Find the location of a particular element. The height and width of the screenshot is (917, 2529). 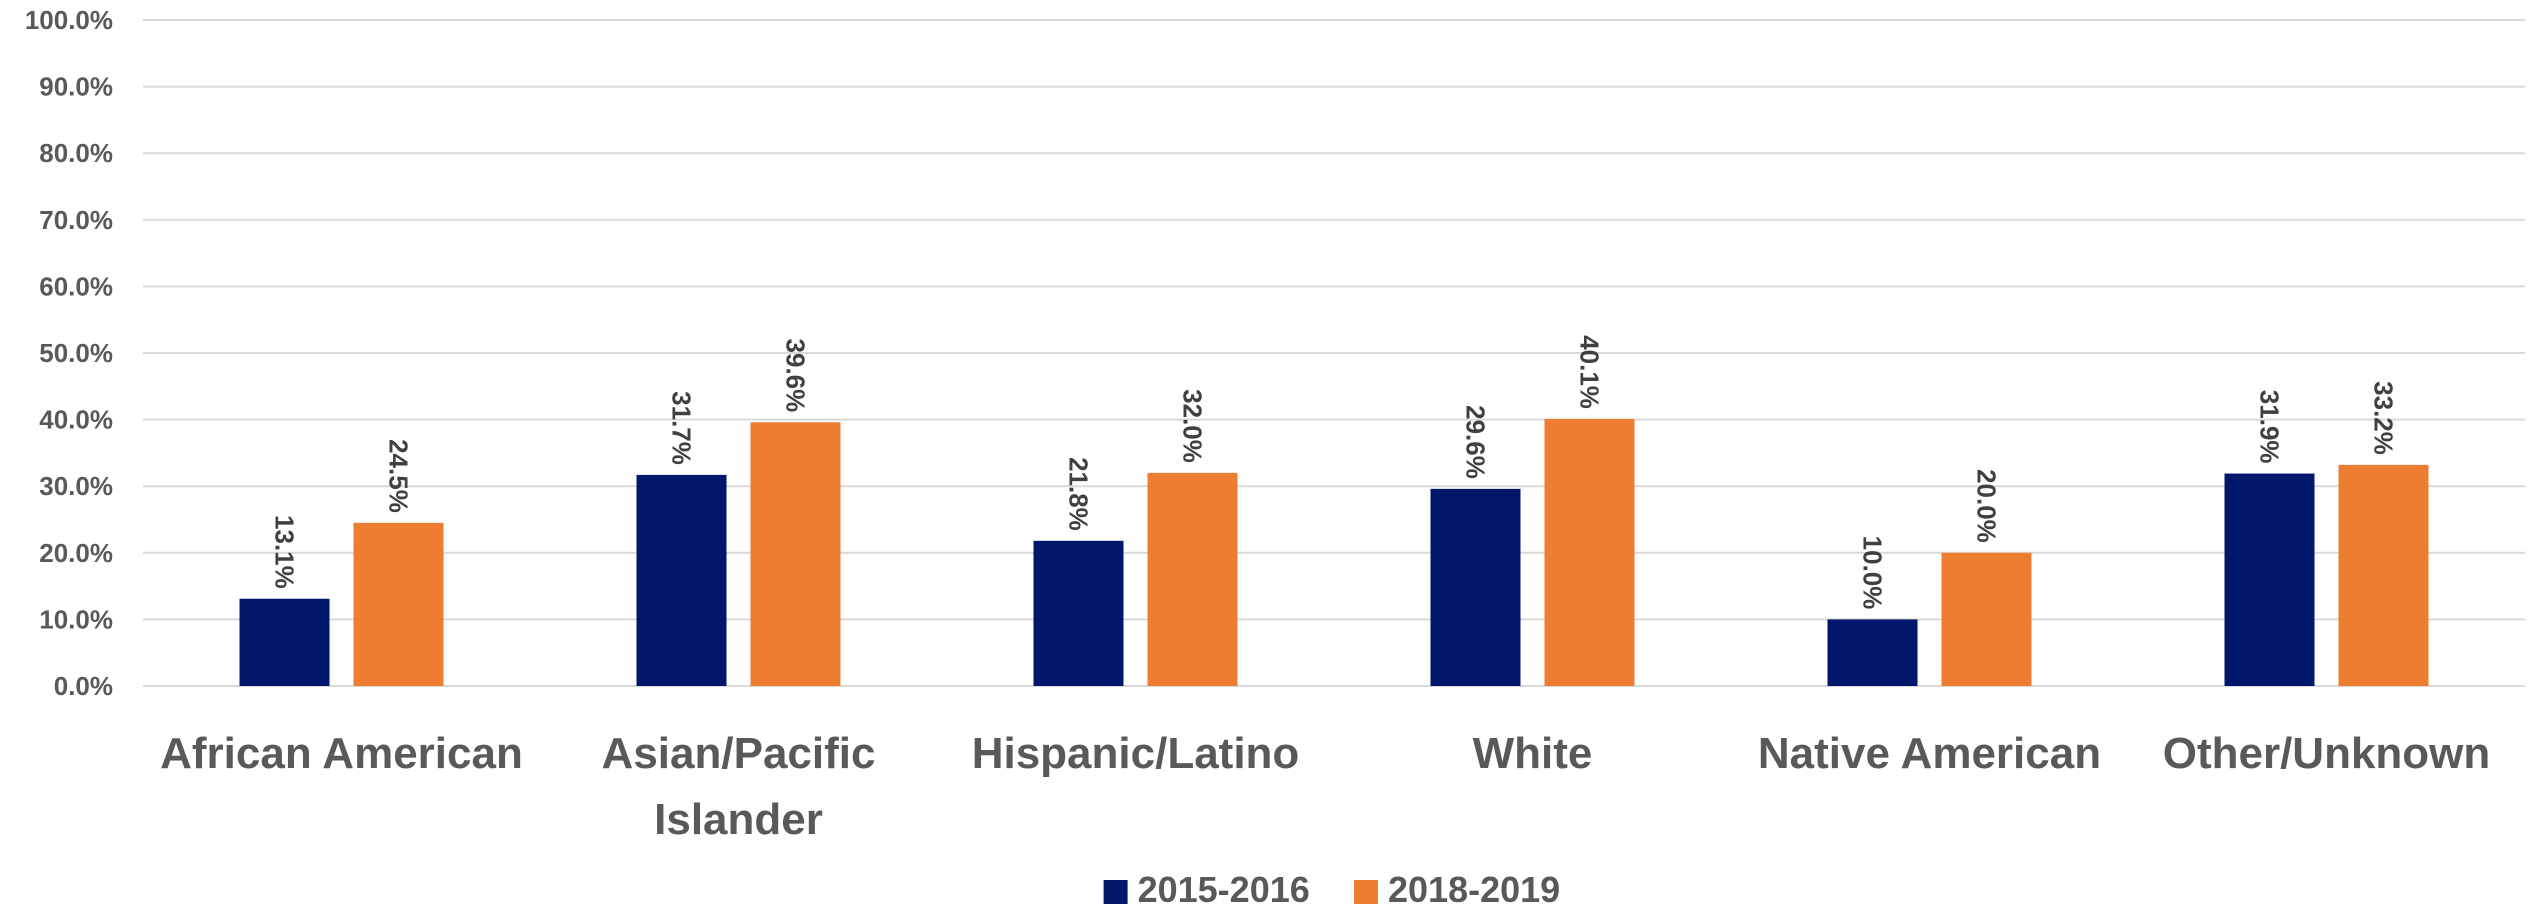

x-category-label: Other/Unknown is located at coordinates (2327, 753).